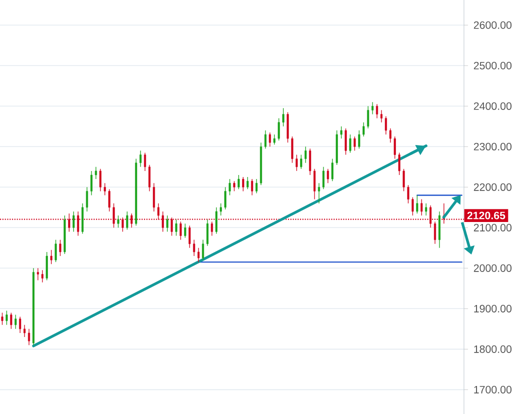 The width and height of the screenshot is (518, 414). Describe the element at coordinates (493, 308) in the screenshot. I see `y-tick-label: 1900.00` at that location.